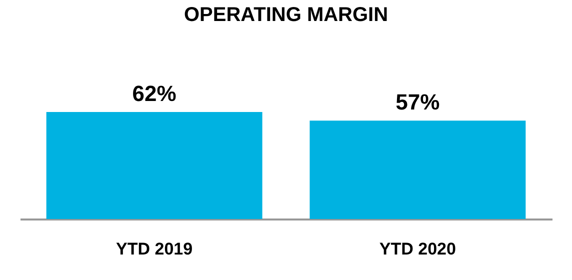 This screenshot has height=280, width=572. I want to click on x-tick-label: YTD 2020, so click(417, 249).